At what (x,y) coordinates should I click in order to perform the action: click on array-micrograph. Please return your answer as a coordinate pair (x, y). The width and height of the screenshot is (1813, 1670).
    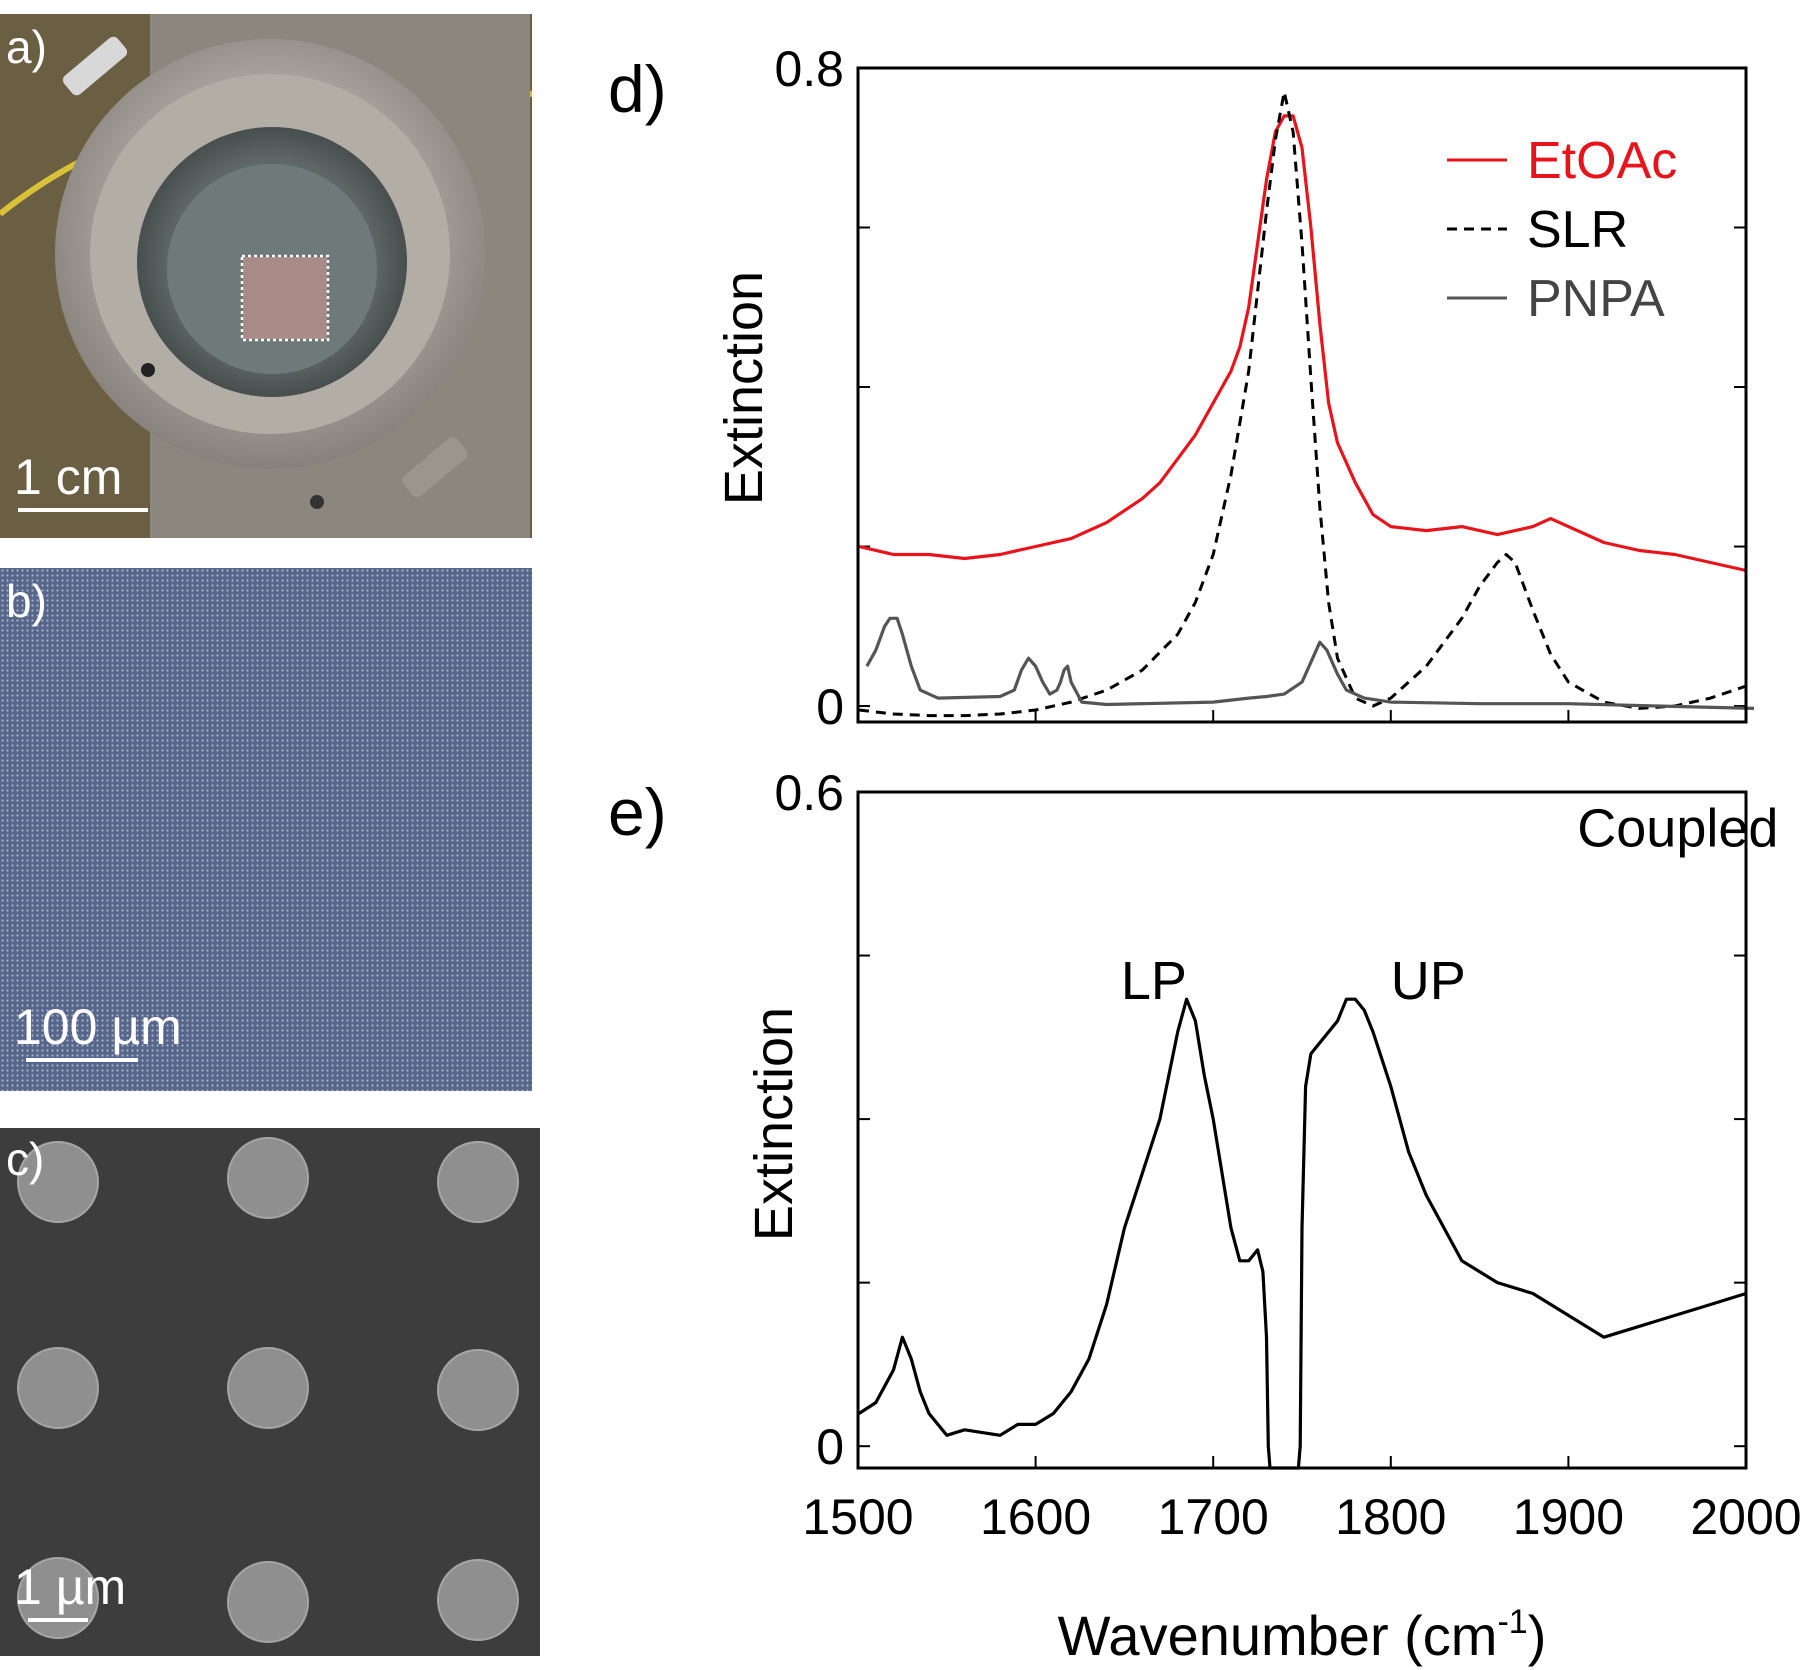
    Looking at the image, I should click on (266, 829).